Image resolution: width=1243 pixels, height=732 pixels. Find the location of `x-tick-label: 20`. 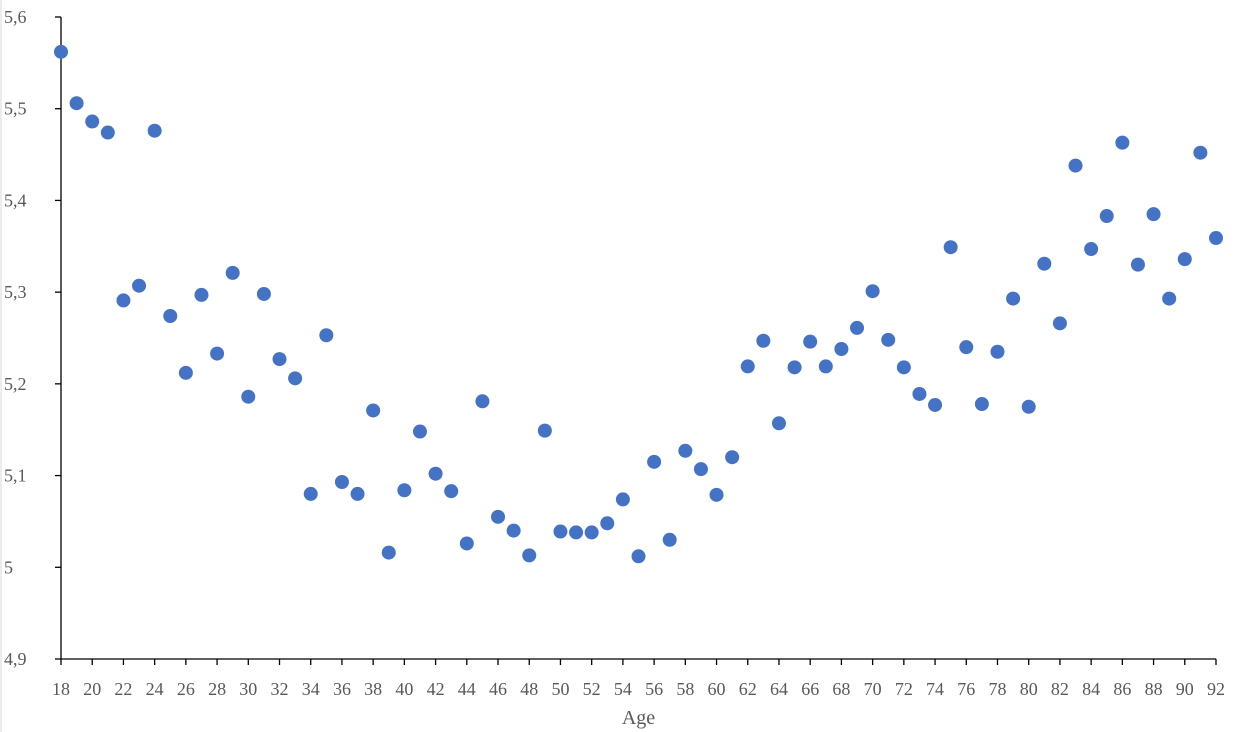

x-tick-label: 20 is located at coordinates (92, 689).